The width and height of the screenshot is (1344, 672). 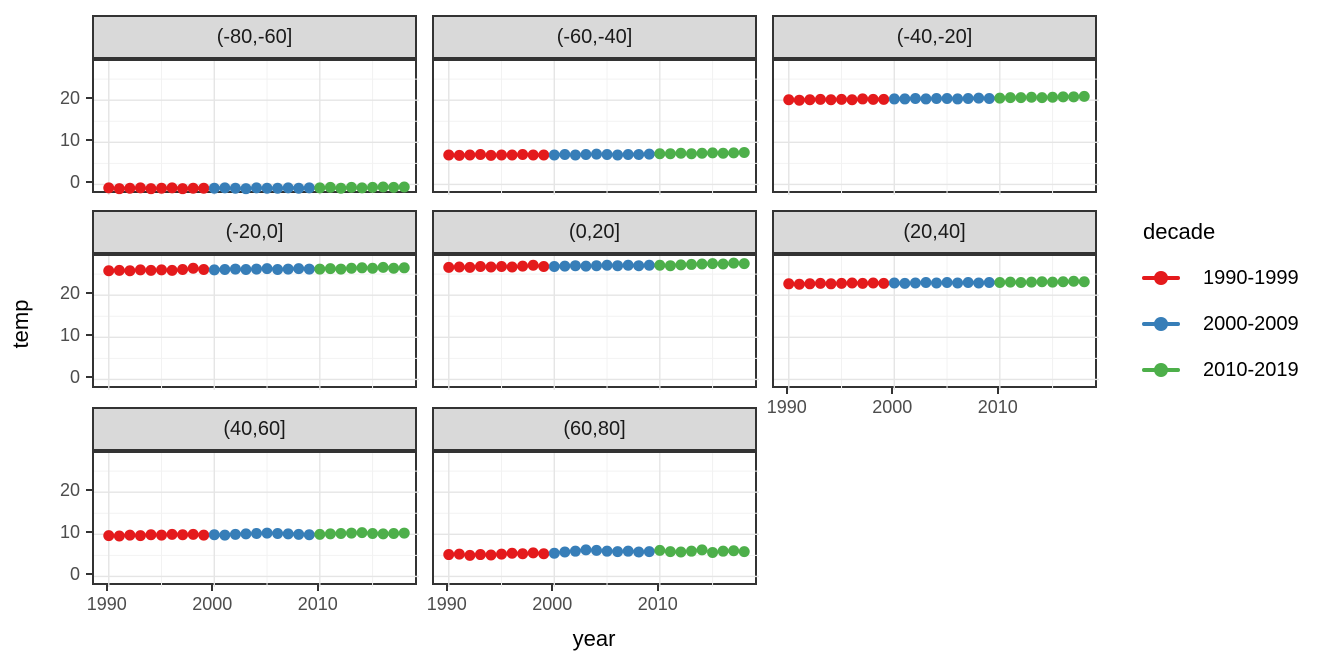 I want to click on facet-strip-label: (-40,-20], so click(x=934, y=37).